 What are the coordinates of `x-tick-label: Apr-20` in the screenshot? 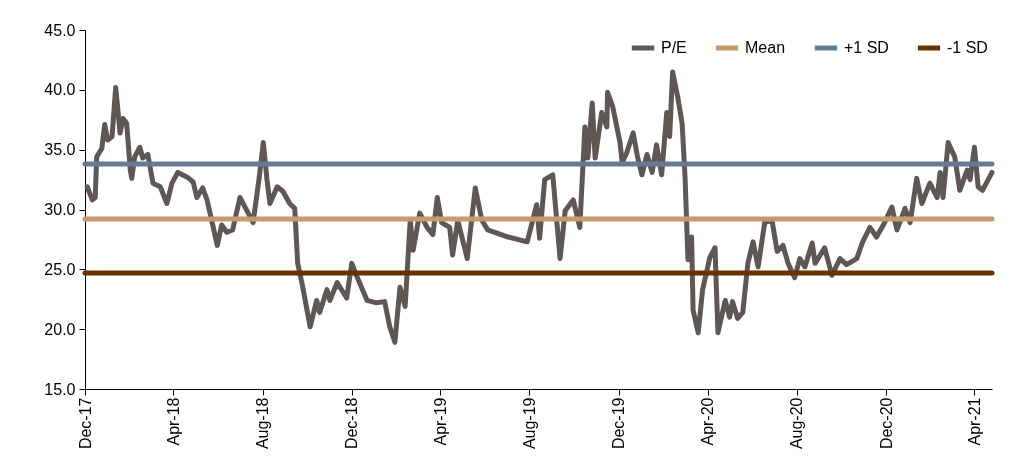 It's located at (708, 421).